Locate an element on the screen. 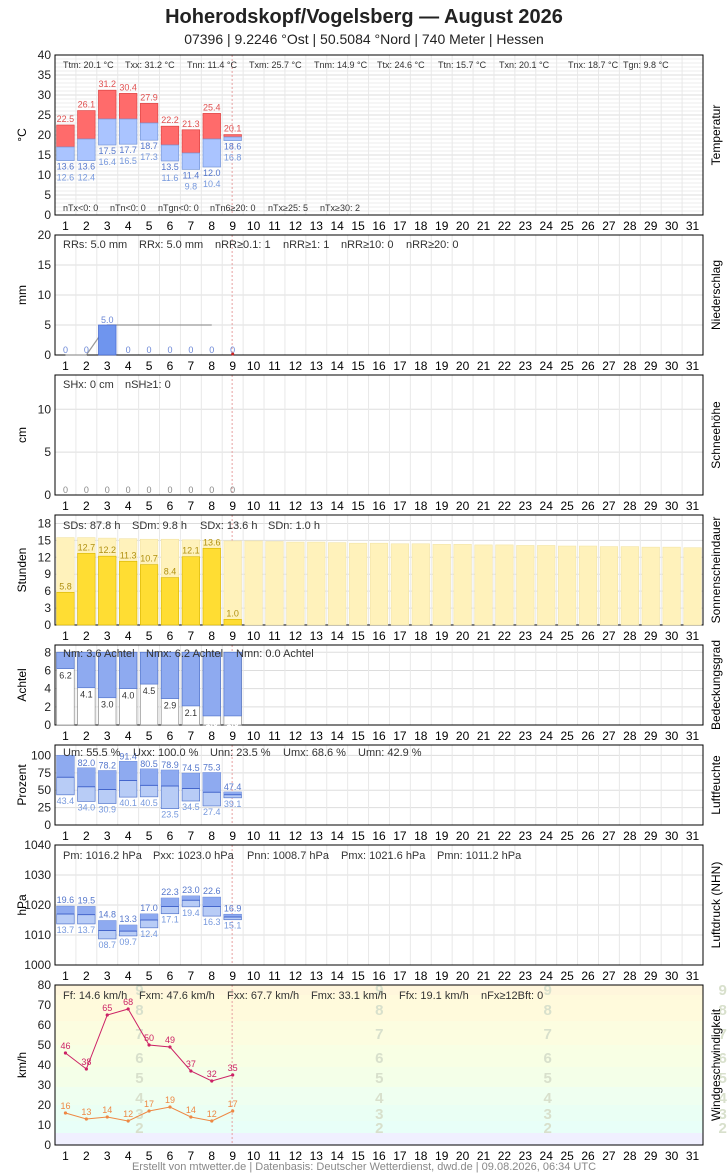 This screenshot has height=1175, width=728. beaufort-label: 6 is located at coordinates (139, 1058).